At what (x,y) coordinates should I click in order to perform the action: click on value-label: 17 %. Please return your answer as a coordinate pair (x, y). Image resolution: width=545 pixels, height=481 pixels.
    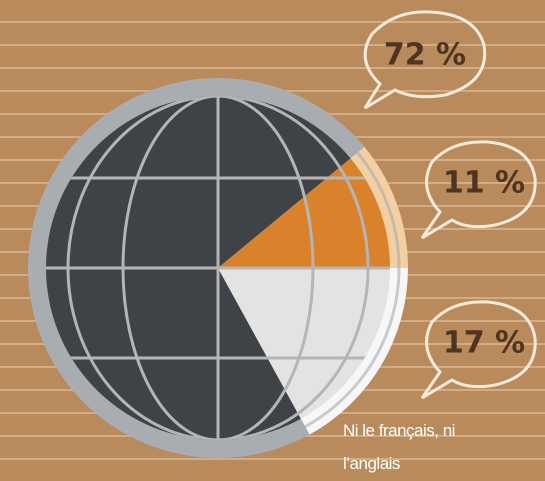
    Looking at the image, I should click on (484, 343).